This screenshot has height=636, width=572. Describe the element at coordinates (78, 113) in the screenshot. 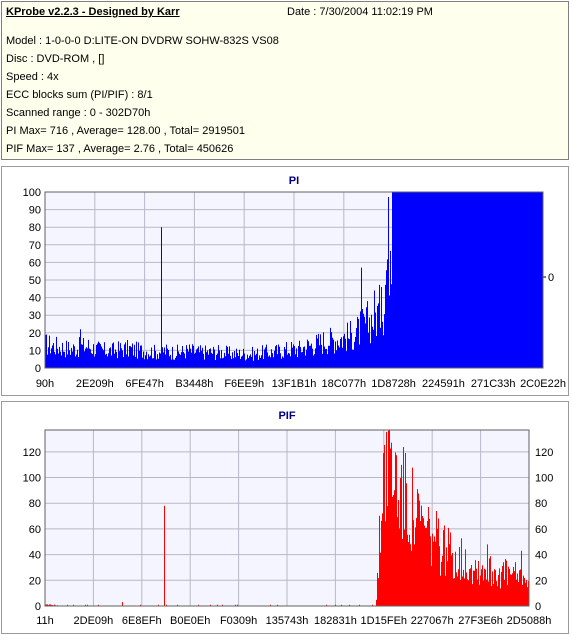

I see `range-line: Scanned range : 0 - 302D70h` at that location.